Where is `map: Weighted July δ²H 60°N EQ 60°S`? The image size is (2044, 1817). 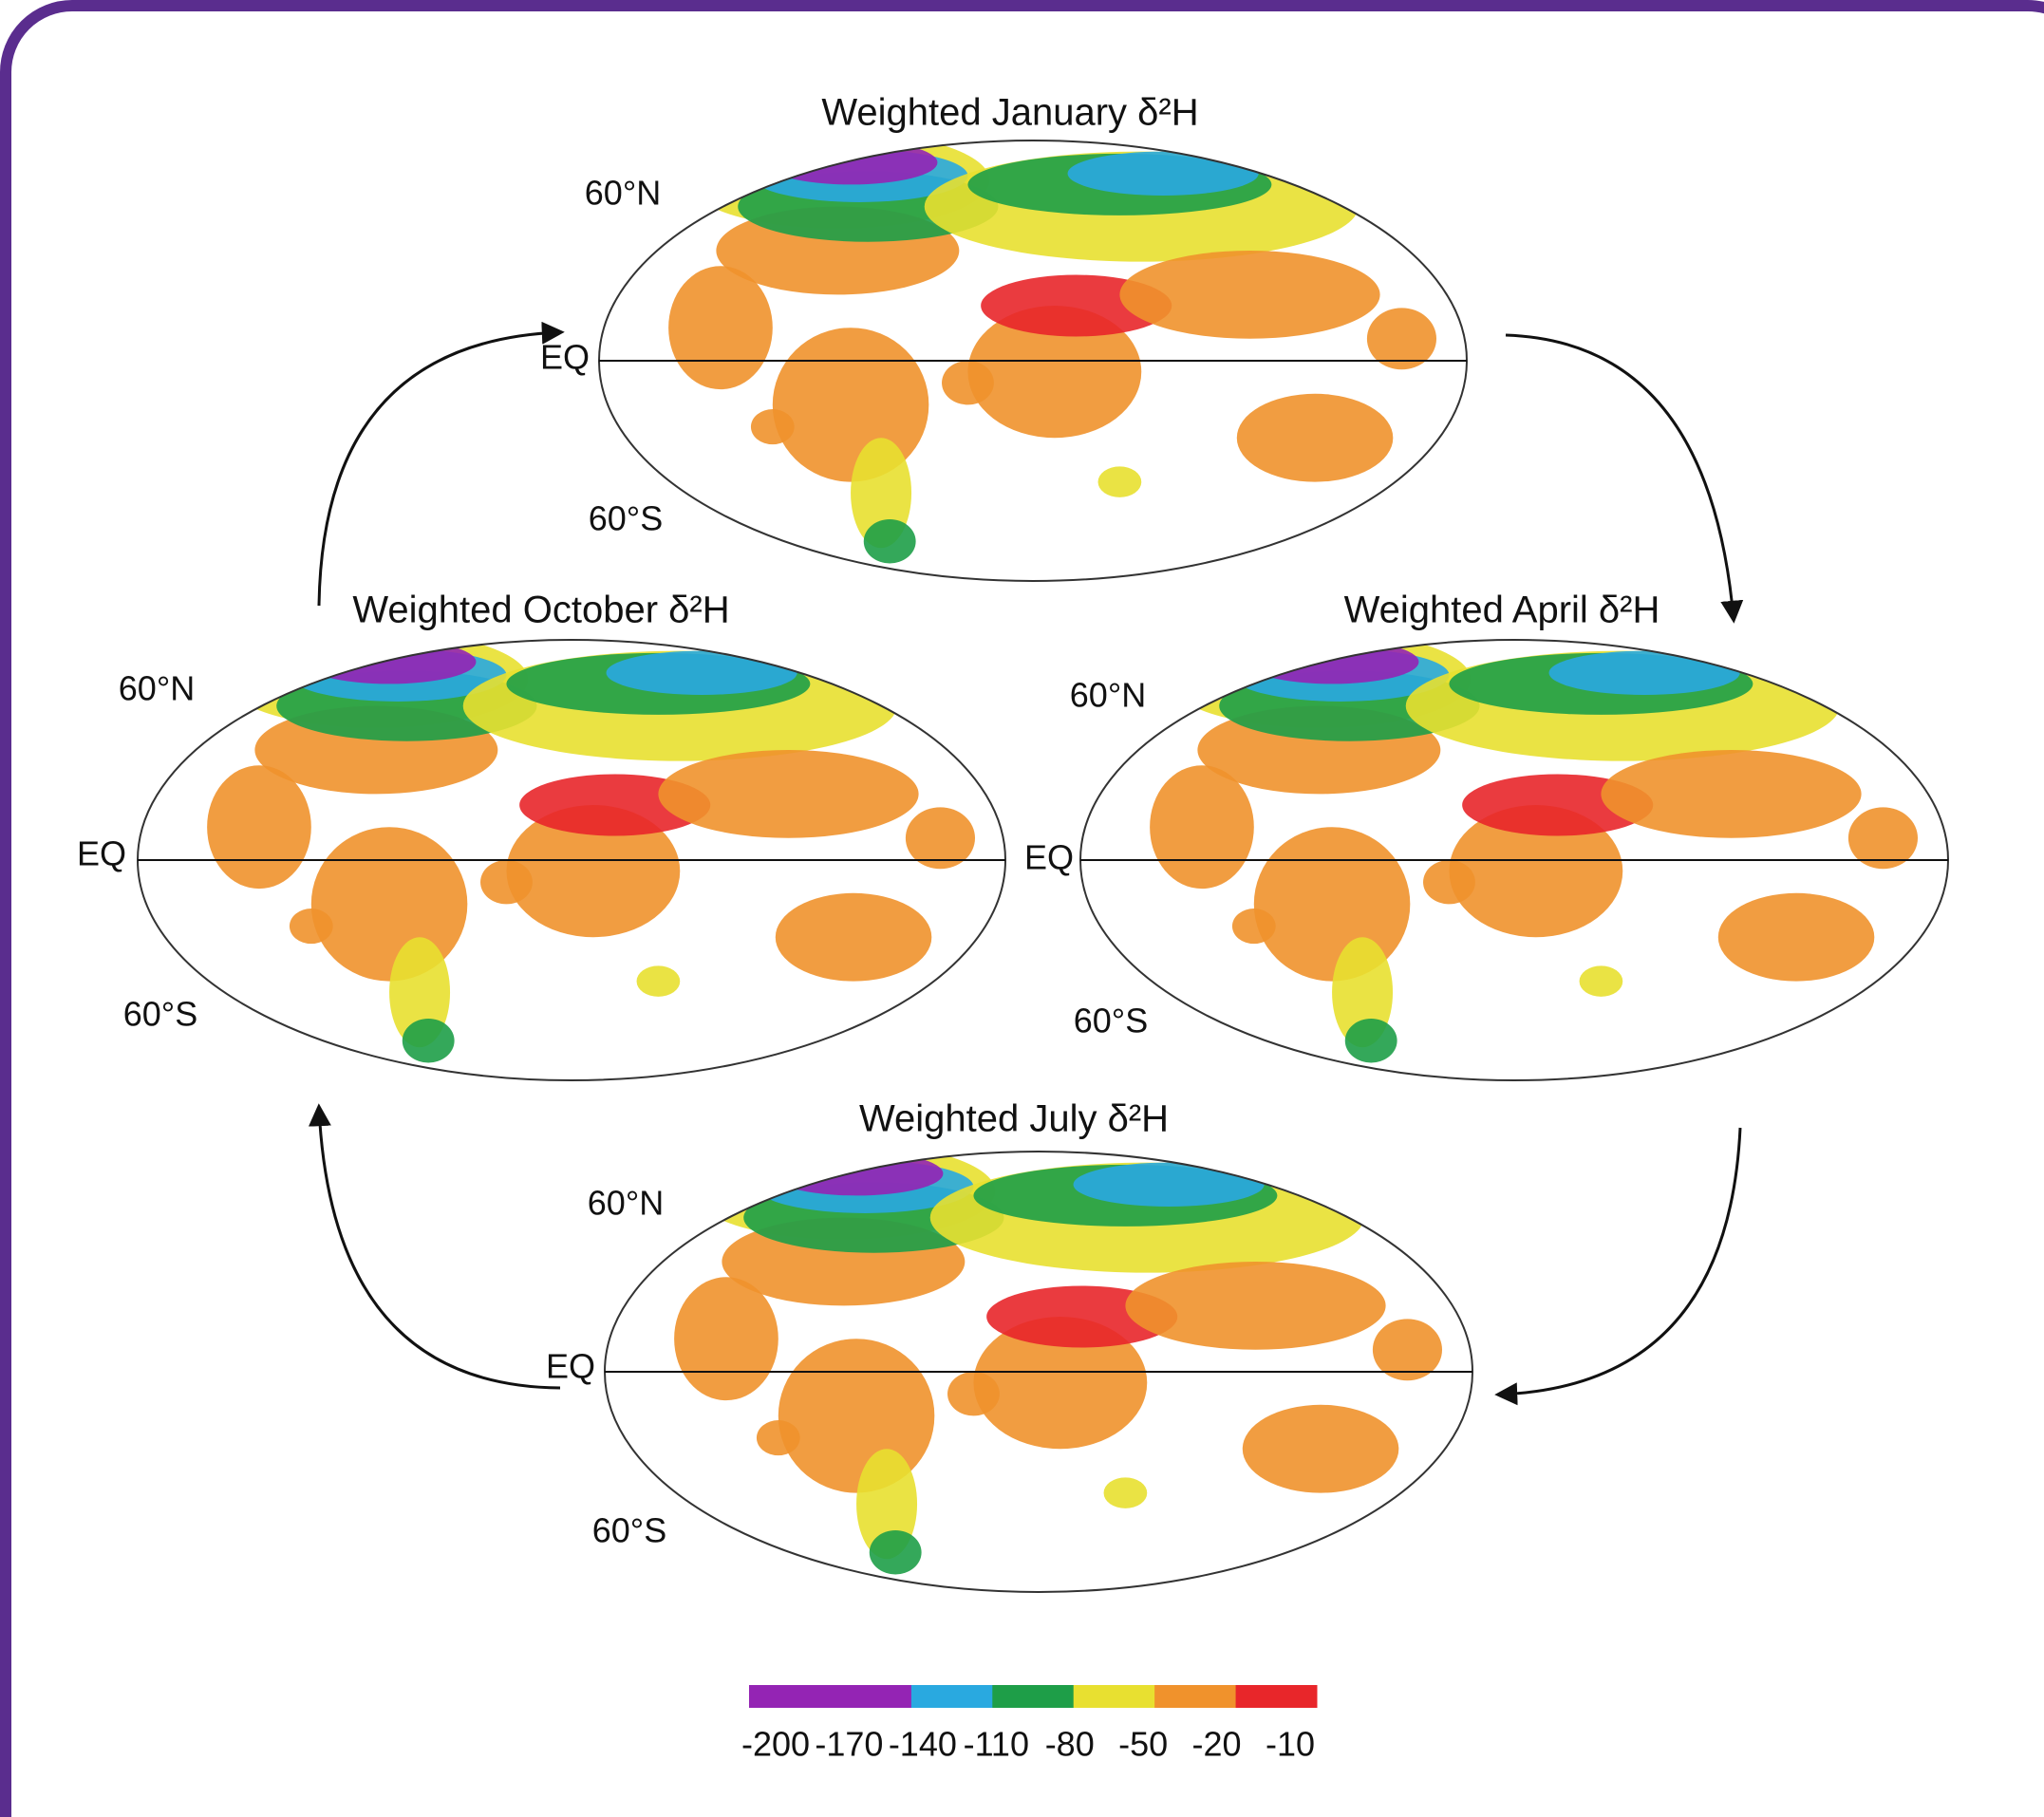 map: Weighted July δ²H 60°N EQ 60°S is located at coordinates (1010, 1345).